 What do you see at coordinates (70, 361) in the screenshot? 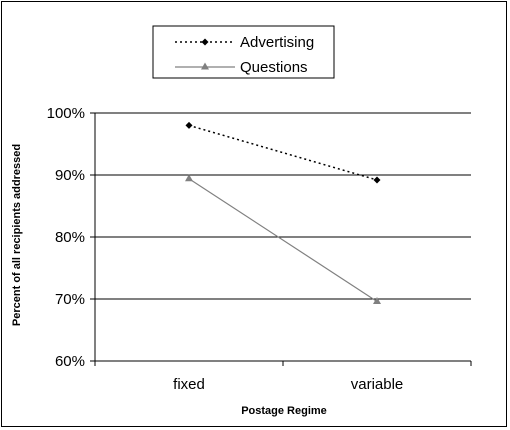
I see `y-tick-label: 60%` at bounding box center [70, 361].